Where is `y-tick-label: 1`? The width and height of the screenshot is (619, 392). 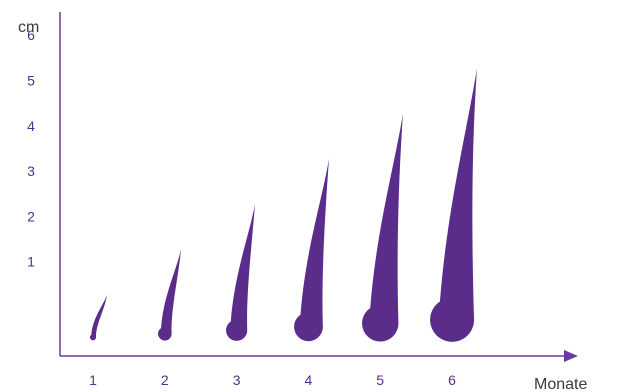 y-tick-label: 1 is located at coordinates (31, 262).